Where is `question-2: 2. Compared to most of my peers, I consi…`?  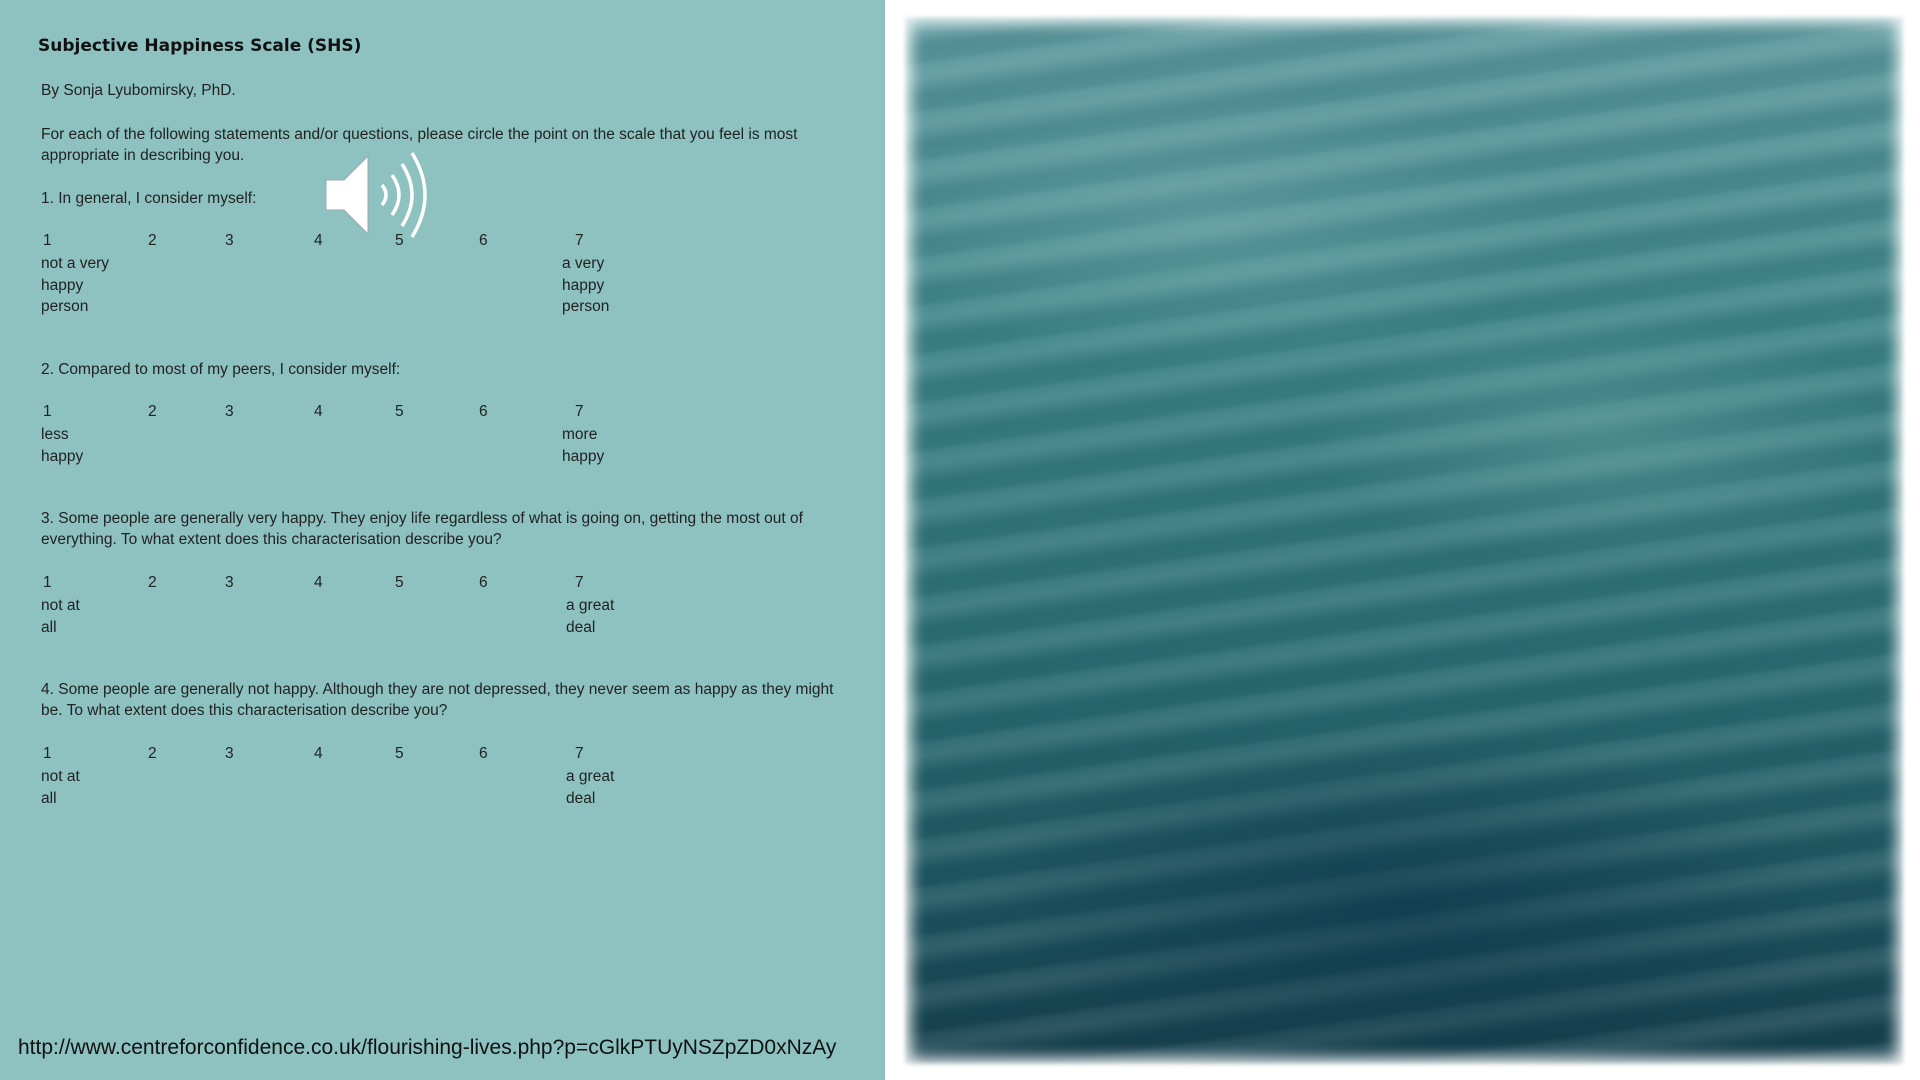 question-2: 2. Compared to most of my peers, I consi… is located at coordinates (446, 412).